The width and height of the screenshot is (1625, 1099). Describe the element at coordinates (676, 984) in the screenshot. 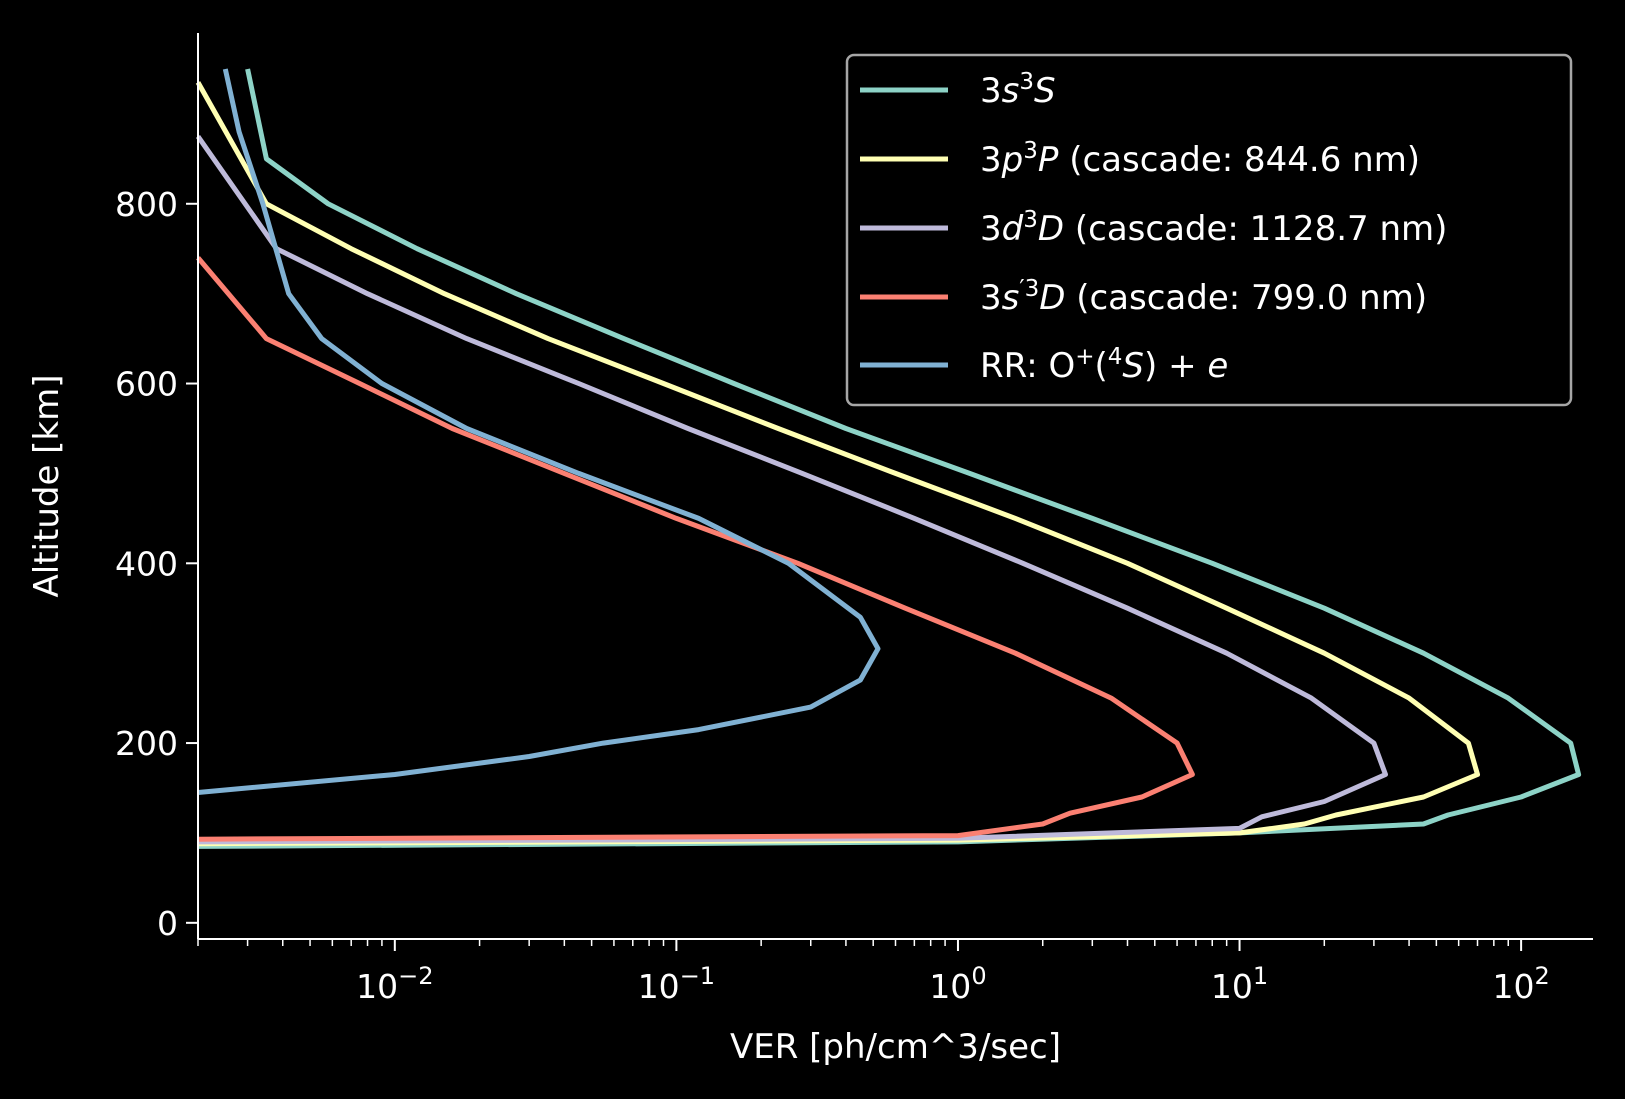

I see `x-tick-label: 10⁻¹` at that location.